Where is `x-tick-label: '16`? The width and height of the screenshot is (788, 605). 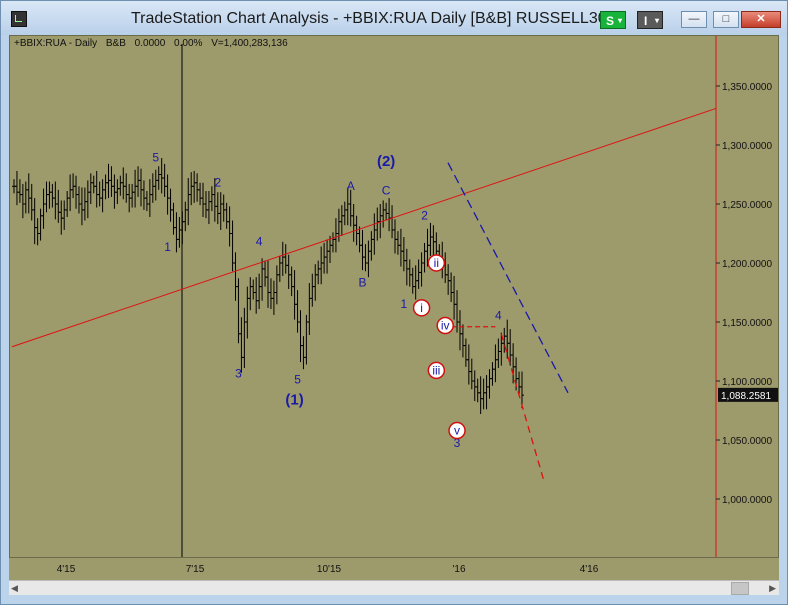
x-tick-label: '16 is located at coordinates (459, 569).